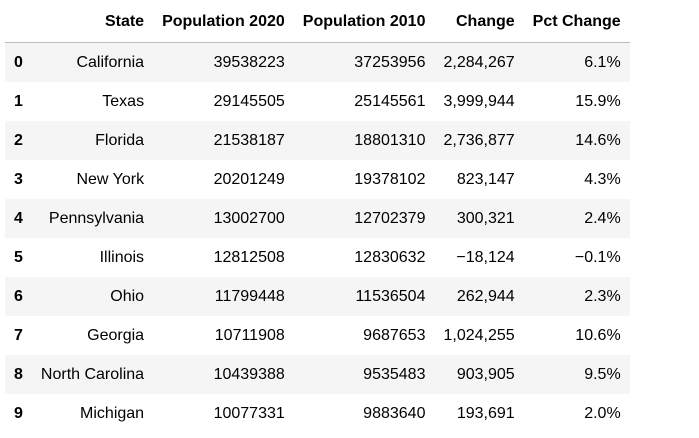 This screenshot has width=699, height=438. I want to click on change-cell: 300,321, so click(485, 218).